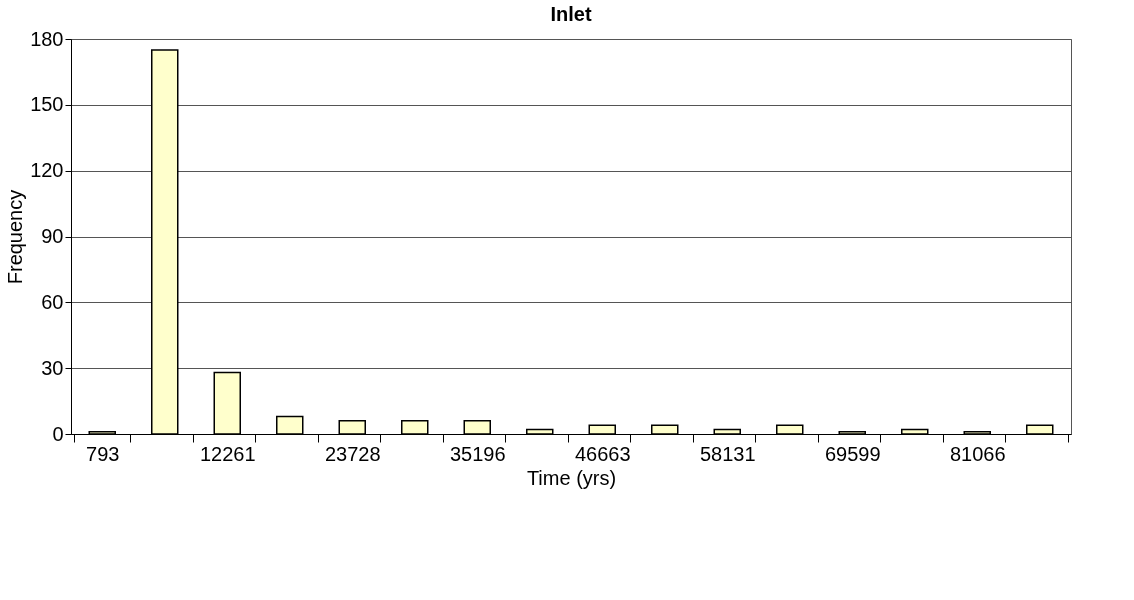 The image size is (1134, 600). I want to click on y-tick-label: 0, so click(58, 433).